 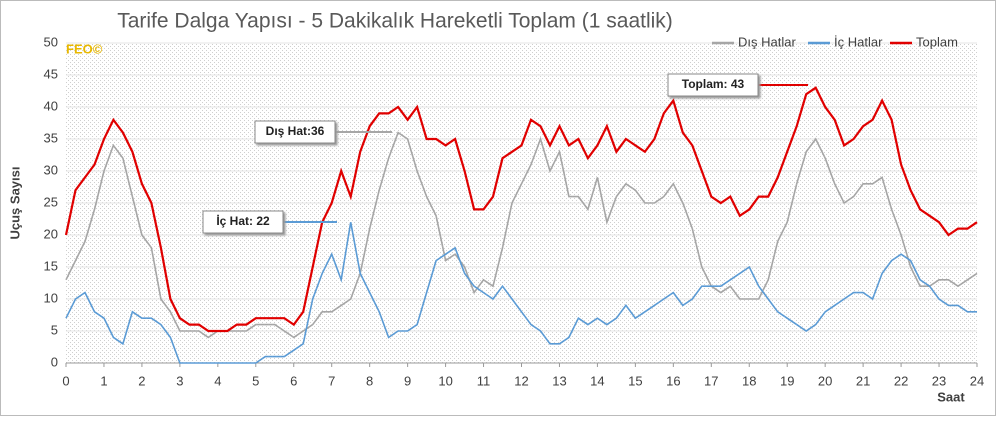 What do you see at coordinates (937, 41) in the screenshot?
I see `legend-label: Toplam` at bounding box center [937, 41].